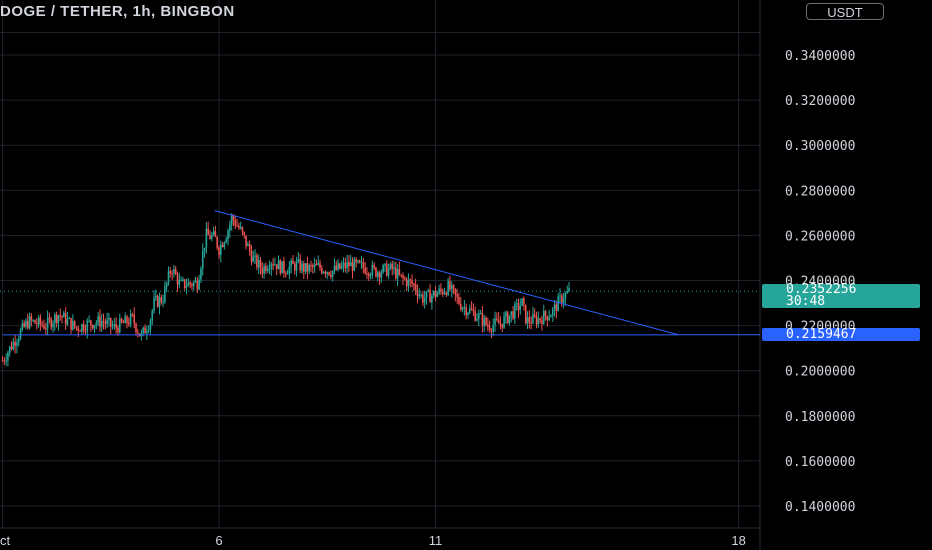 The height and width of the screenshot is (550, 932). What do you see at coordinates (820, 236) in the screenshot?
I see `price-tick-label: 0.2600000` at bounding box center [820, 236].